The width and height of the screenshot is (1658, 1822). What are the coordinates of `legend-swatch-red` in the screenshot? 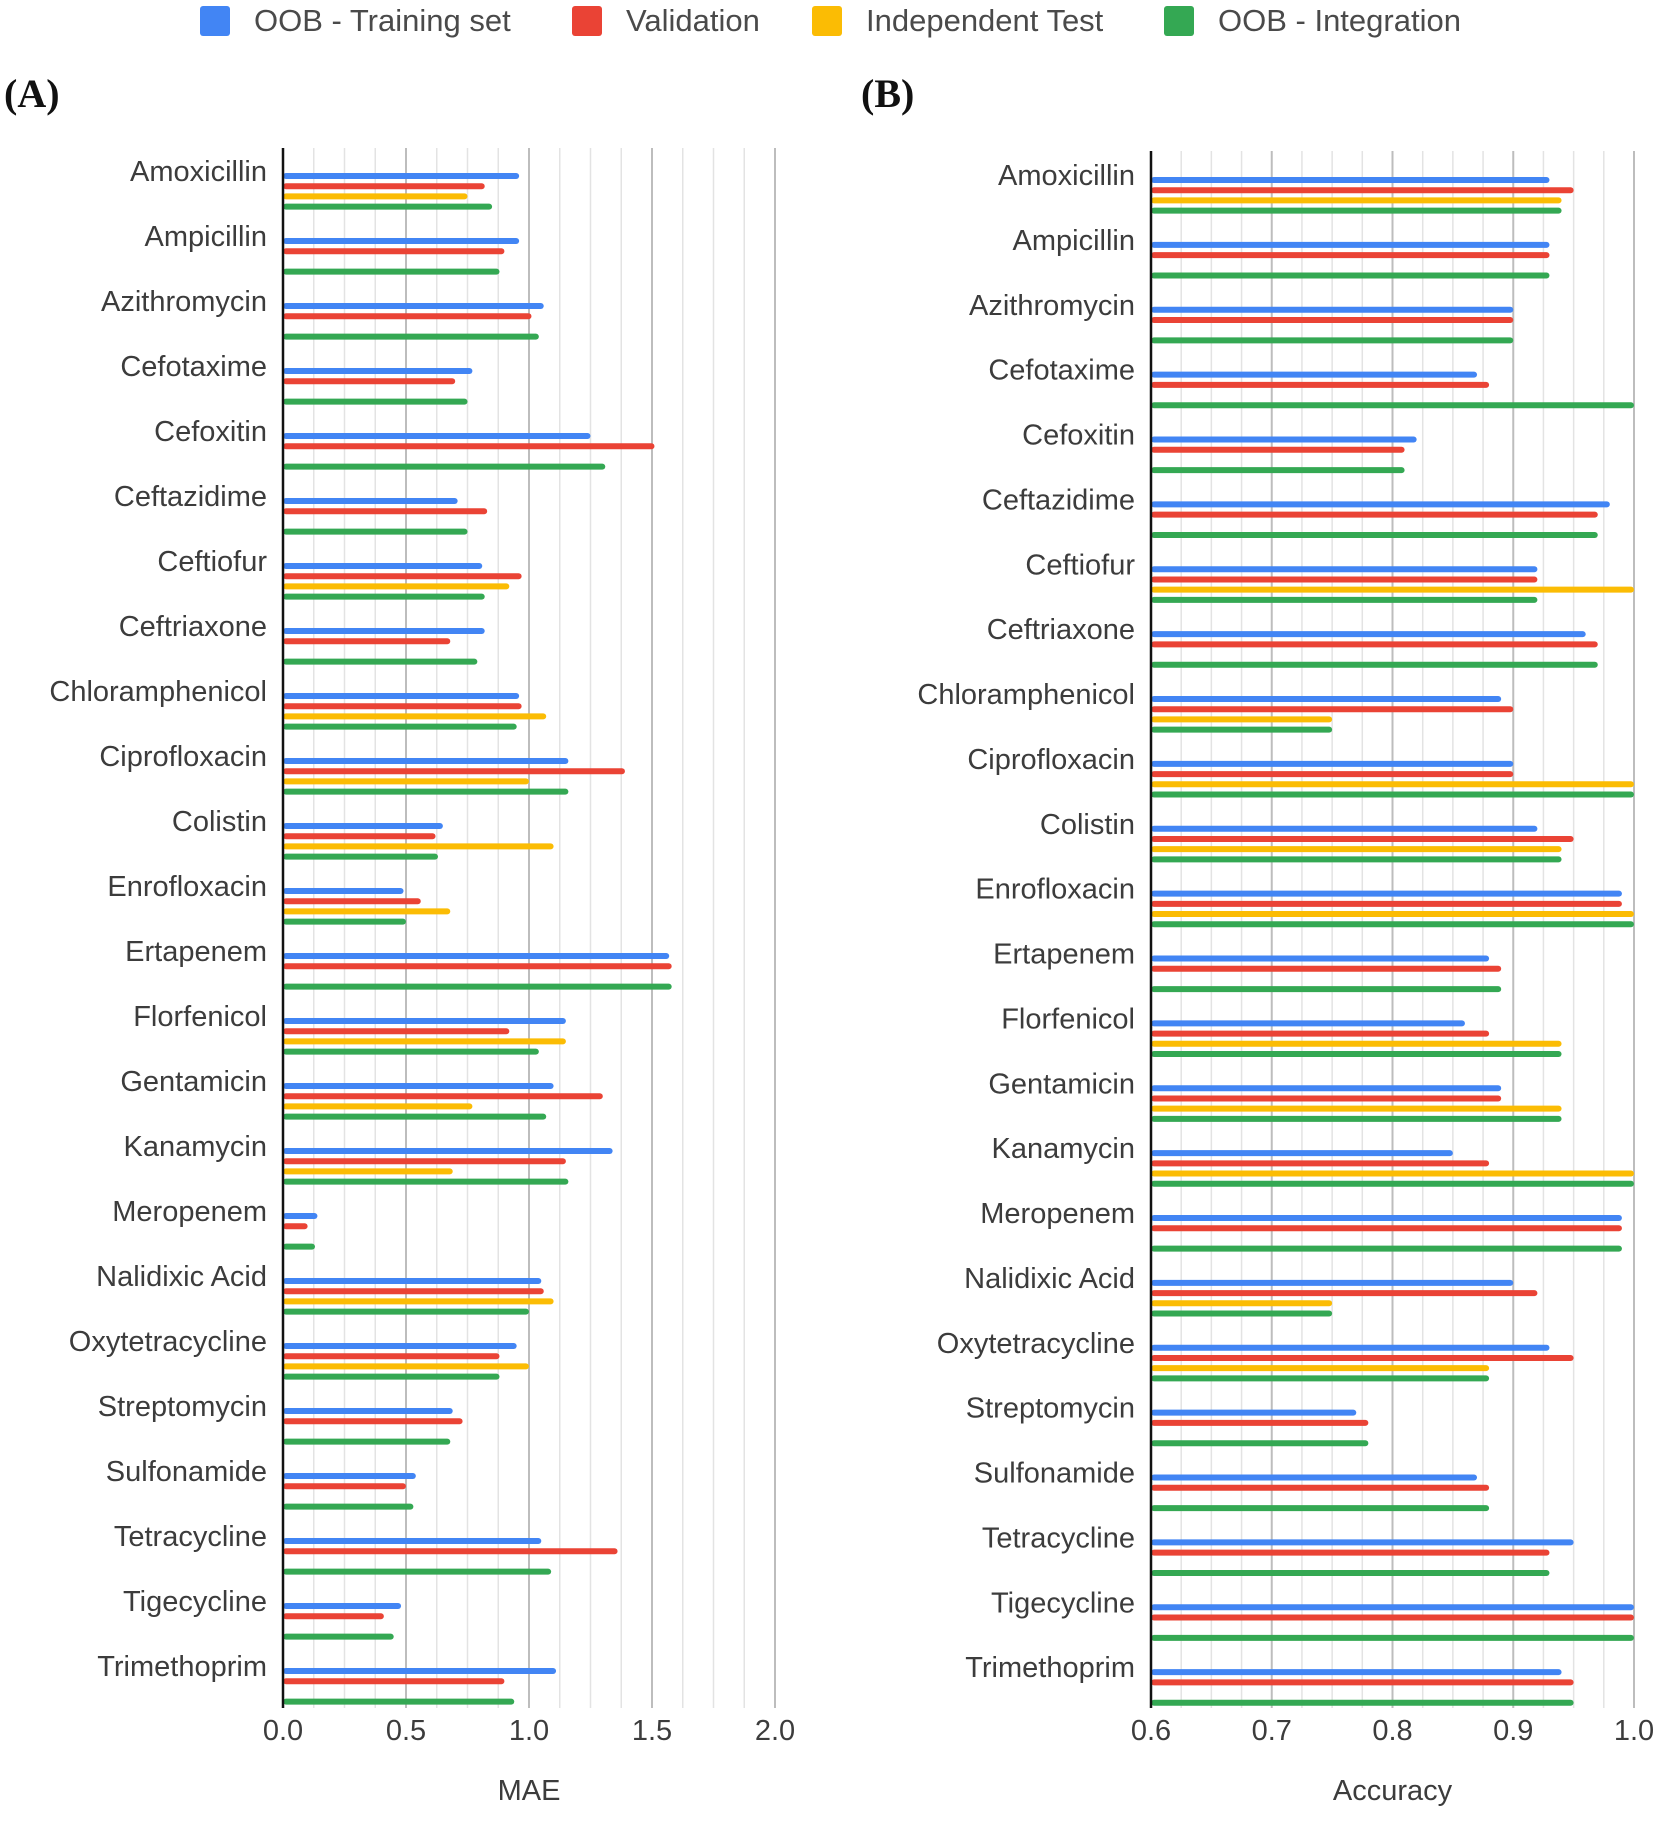 It's located at (587, 21).